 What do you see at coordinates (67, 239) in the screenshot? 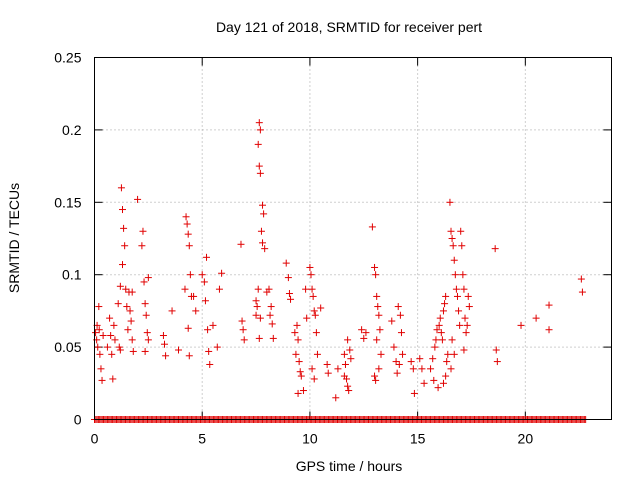
I see `y-tick-labels: 0 0.05 0.1 0.15 0.2 0.25` at bounding box center [67, 239].